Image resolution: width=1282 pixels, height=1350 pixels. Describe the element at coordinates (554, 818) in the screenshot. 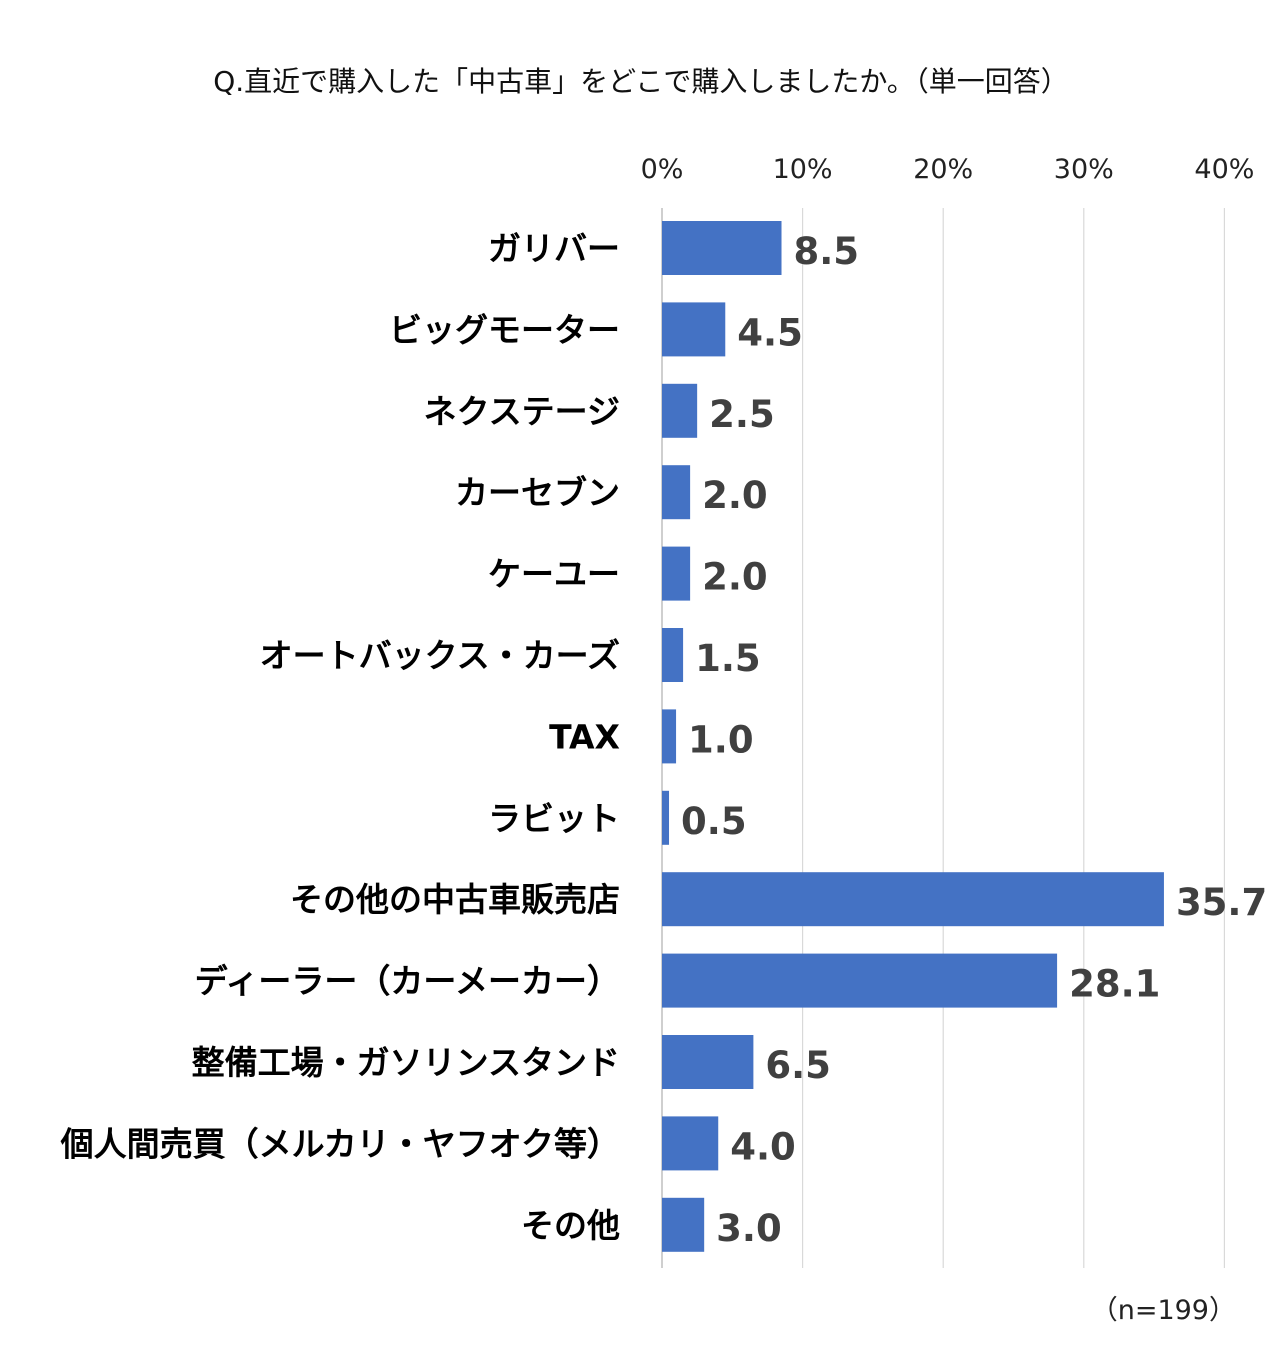

I see `category-label: ラビット` at that location.